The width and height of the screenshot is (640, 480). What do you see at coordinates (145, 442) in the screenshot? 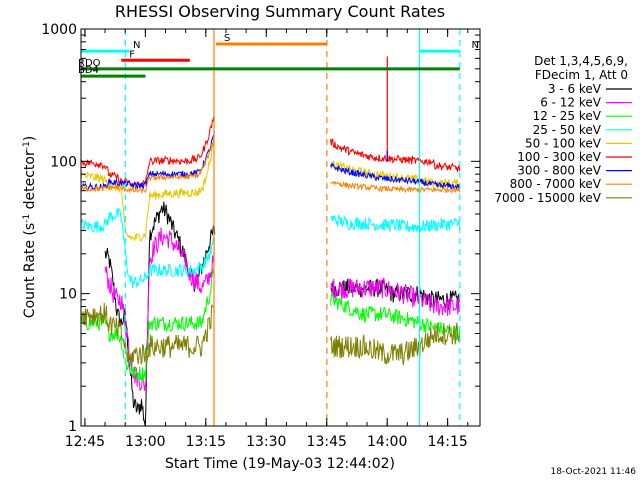
I see `x-tick-label-2: 13:00` at bounding box center [145, 442].